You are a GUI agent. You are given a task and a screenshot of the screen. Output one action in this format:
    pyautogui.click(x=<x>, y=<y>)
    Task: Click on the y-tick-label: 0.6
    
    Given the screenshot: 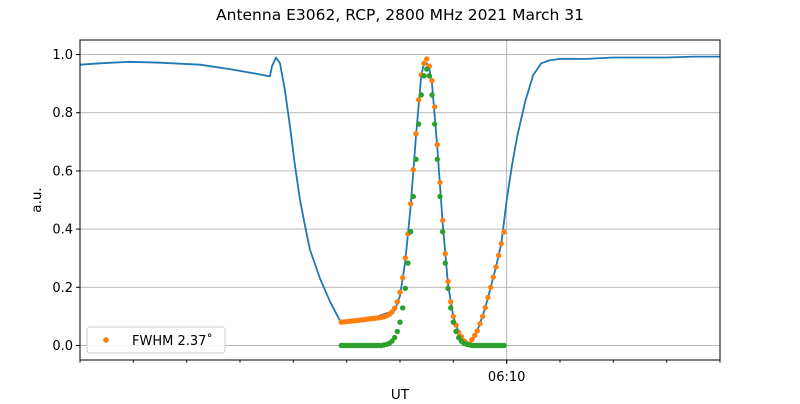 What is the action you would take?
    pyautogui.click(x=62, y=171)
    